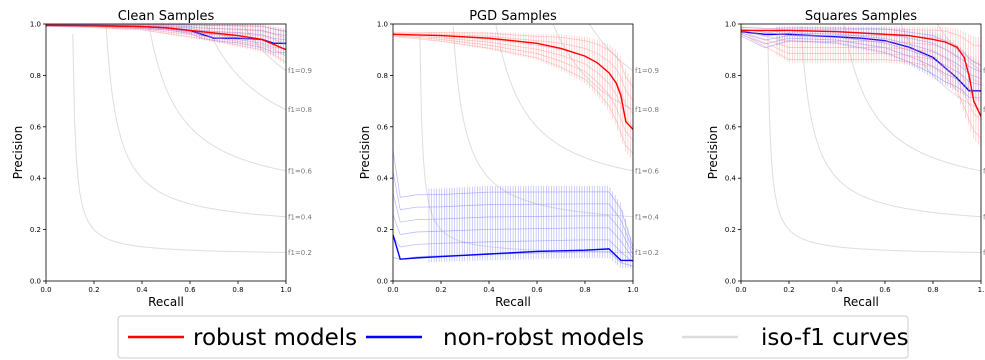  I want to click on chart-title: Clean Samples, so click(166, 16).